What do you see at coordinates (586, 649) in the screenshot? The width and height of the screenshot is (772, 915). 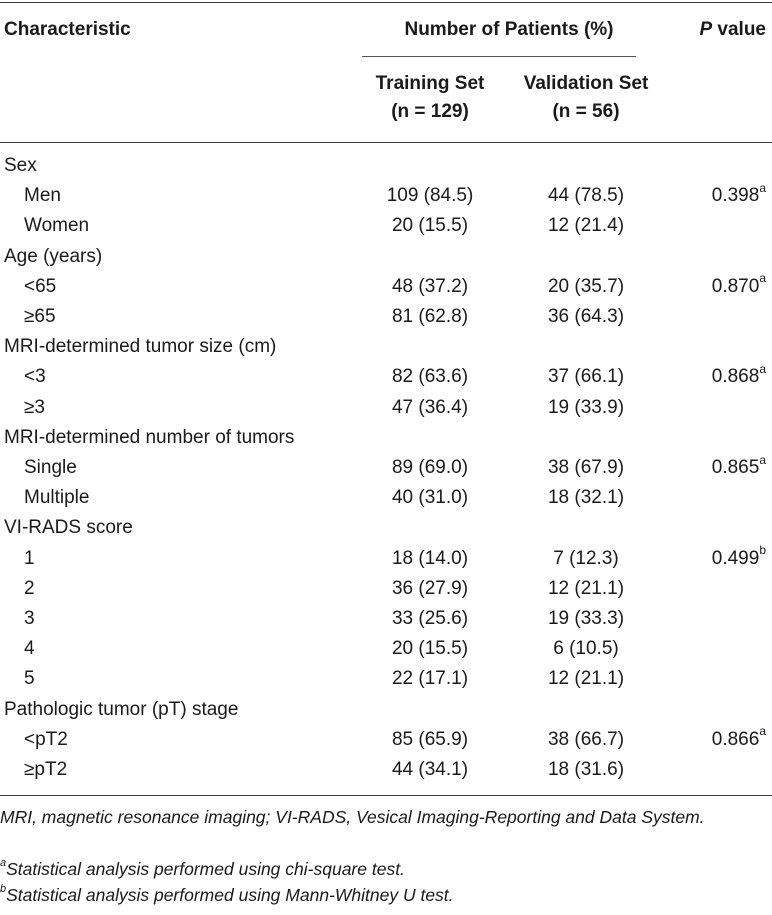 I see `validation-value: 6 (10.5)` at bounding box center [586, 649].